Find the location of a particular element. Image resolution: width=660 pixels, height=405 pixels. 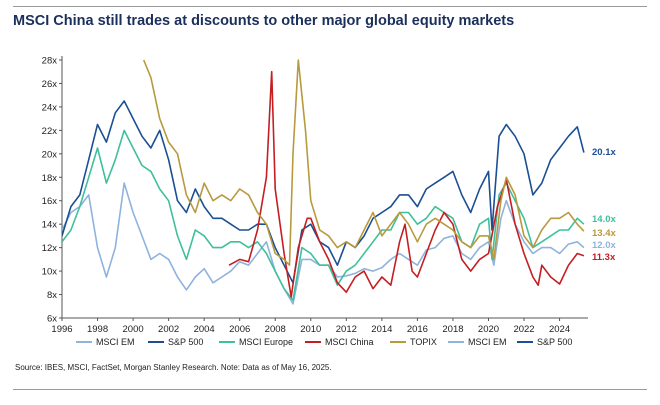

y-tick-label: 8x is located at coordinates (52, 295).